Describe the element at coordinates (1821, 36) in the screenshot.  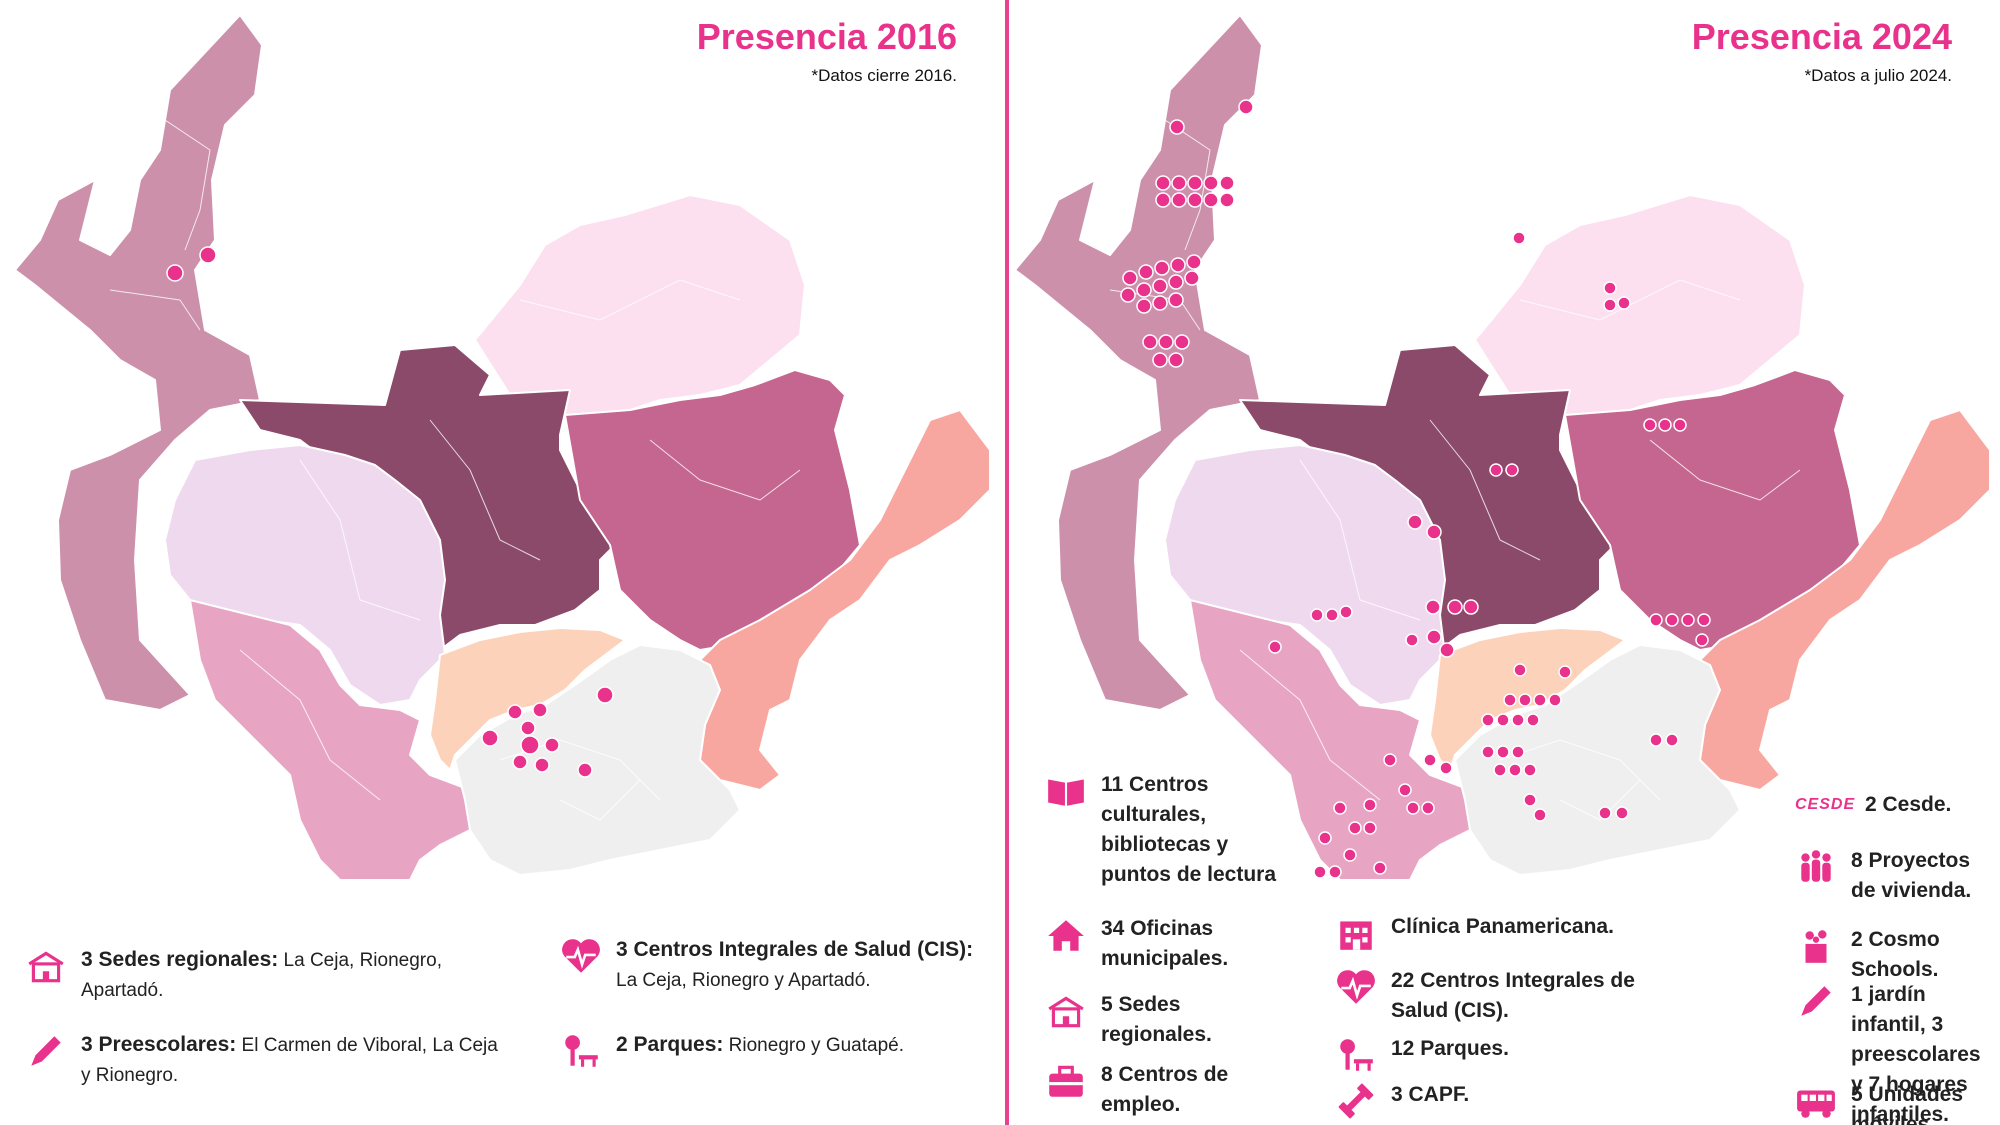
I see `page-title: Presencia 2024` at that location.